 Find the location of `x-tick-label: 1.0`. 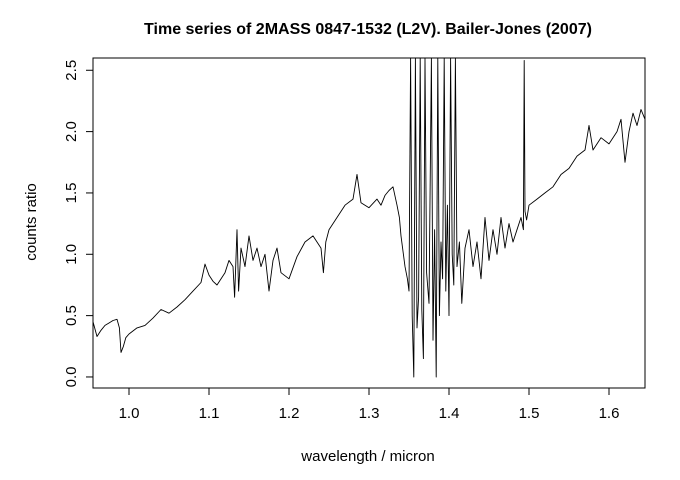

x-tick-label: 1.0 is located at coordinates (129, 413).